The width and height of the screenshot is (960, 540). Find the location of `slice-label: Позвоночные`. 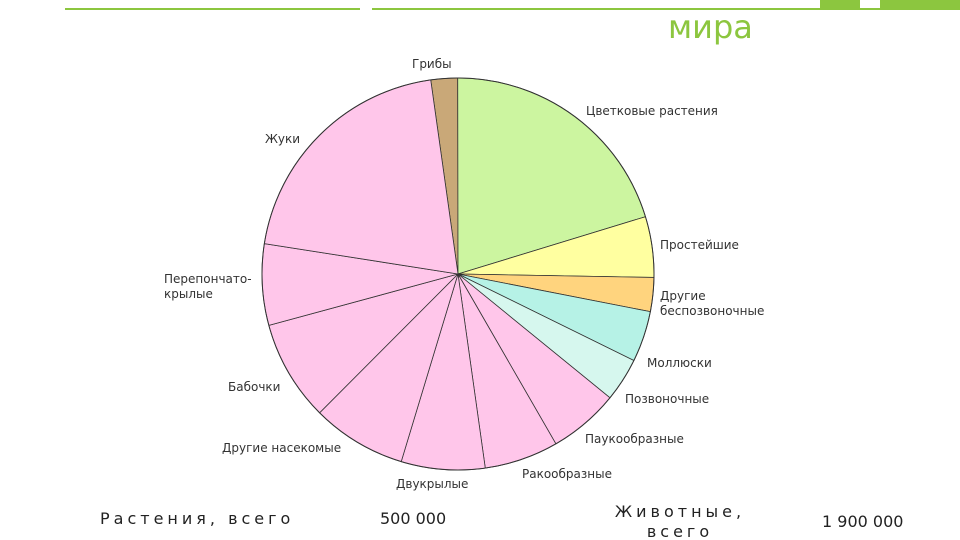

slice-label: Позвоночные is located at coordinates (667, 399).